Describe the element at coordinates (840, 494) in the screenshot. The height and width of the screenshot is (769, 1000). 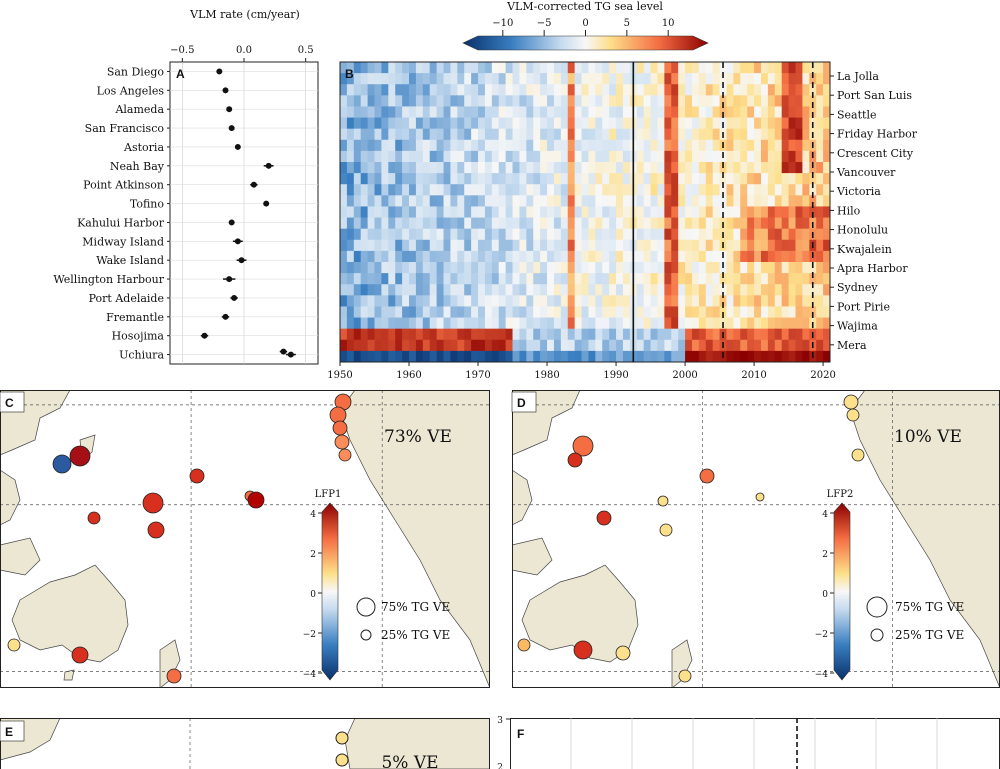
I see `colorbar-d-label: LFP2` at that location.